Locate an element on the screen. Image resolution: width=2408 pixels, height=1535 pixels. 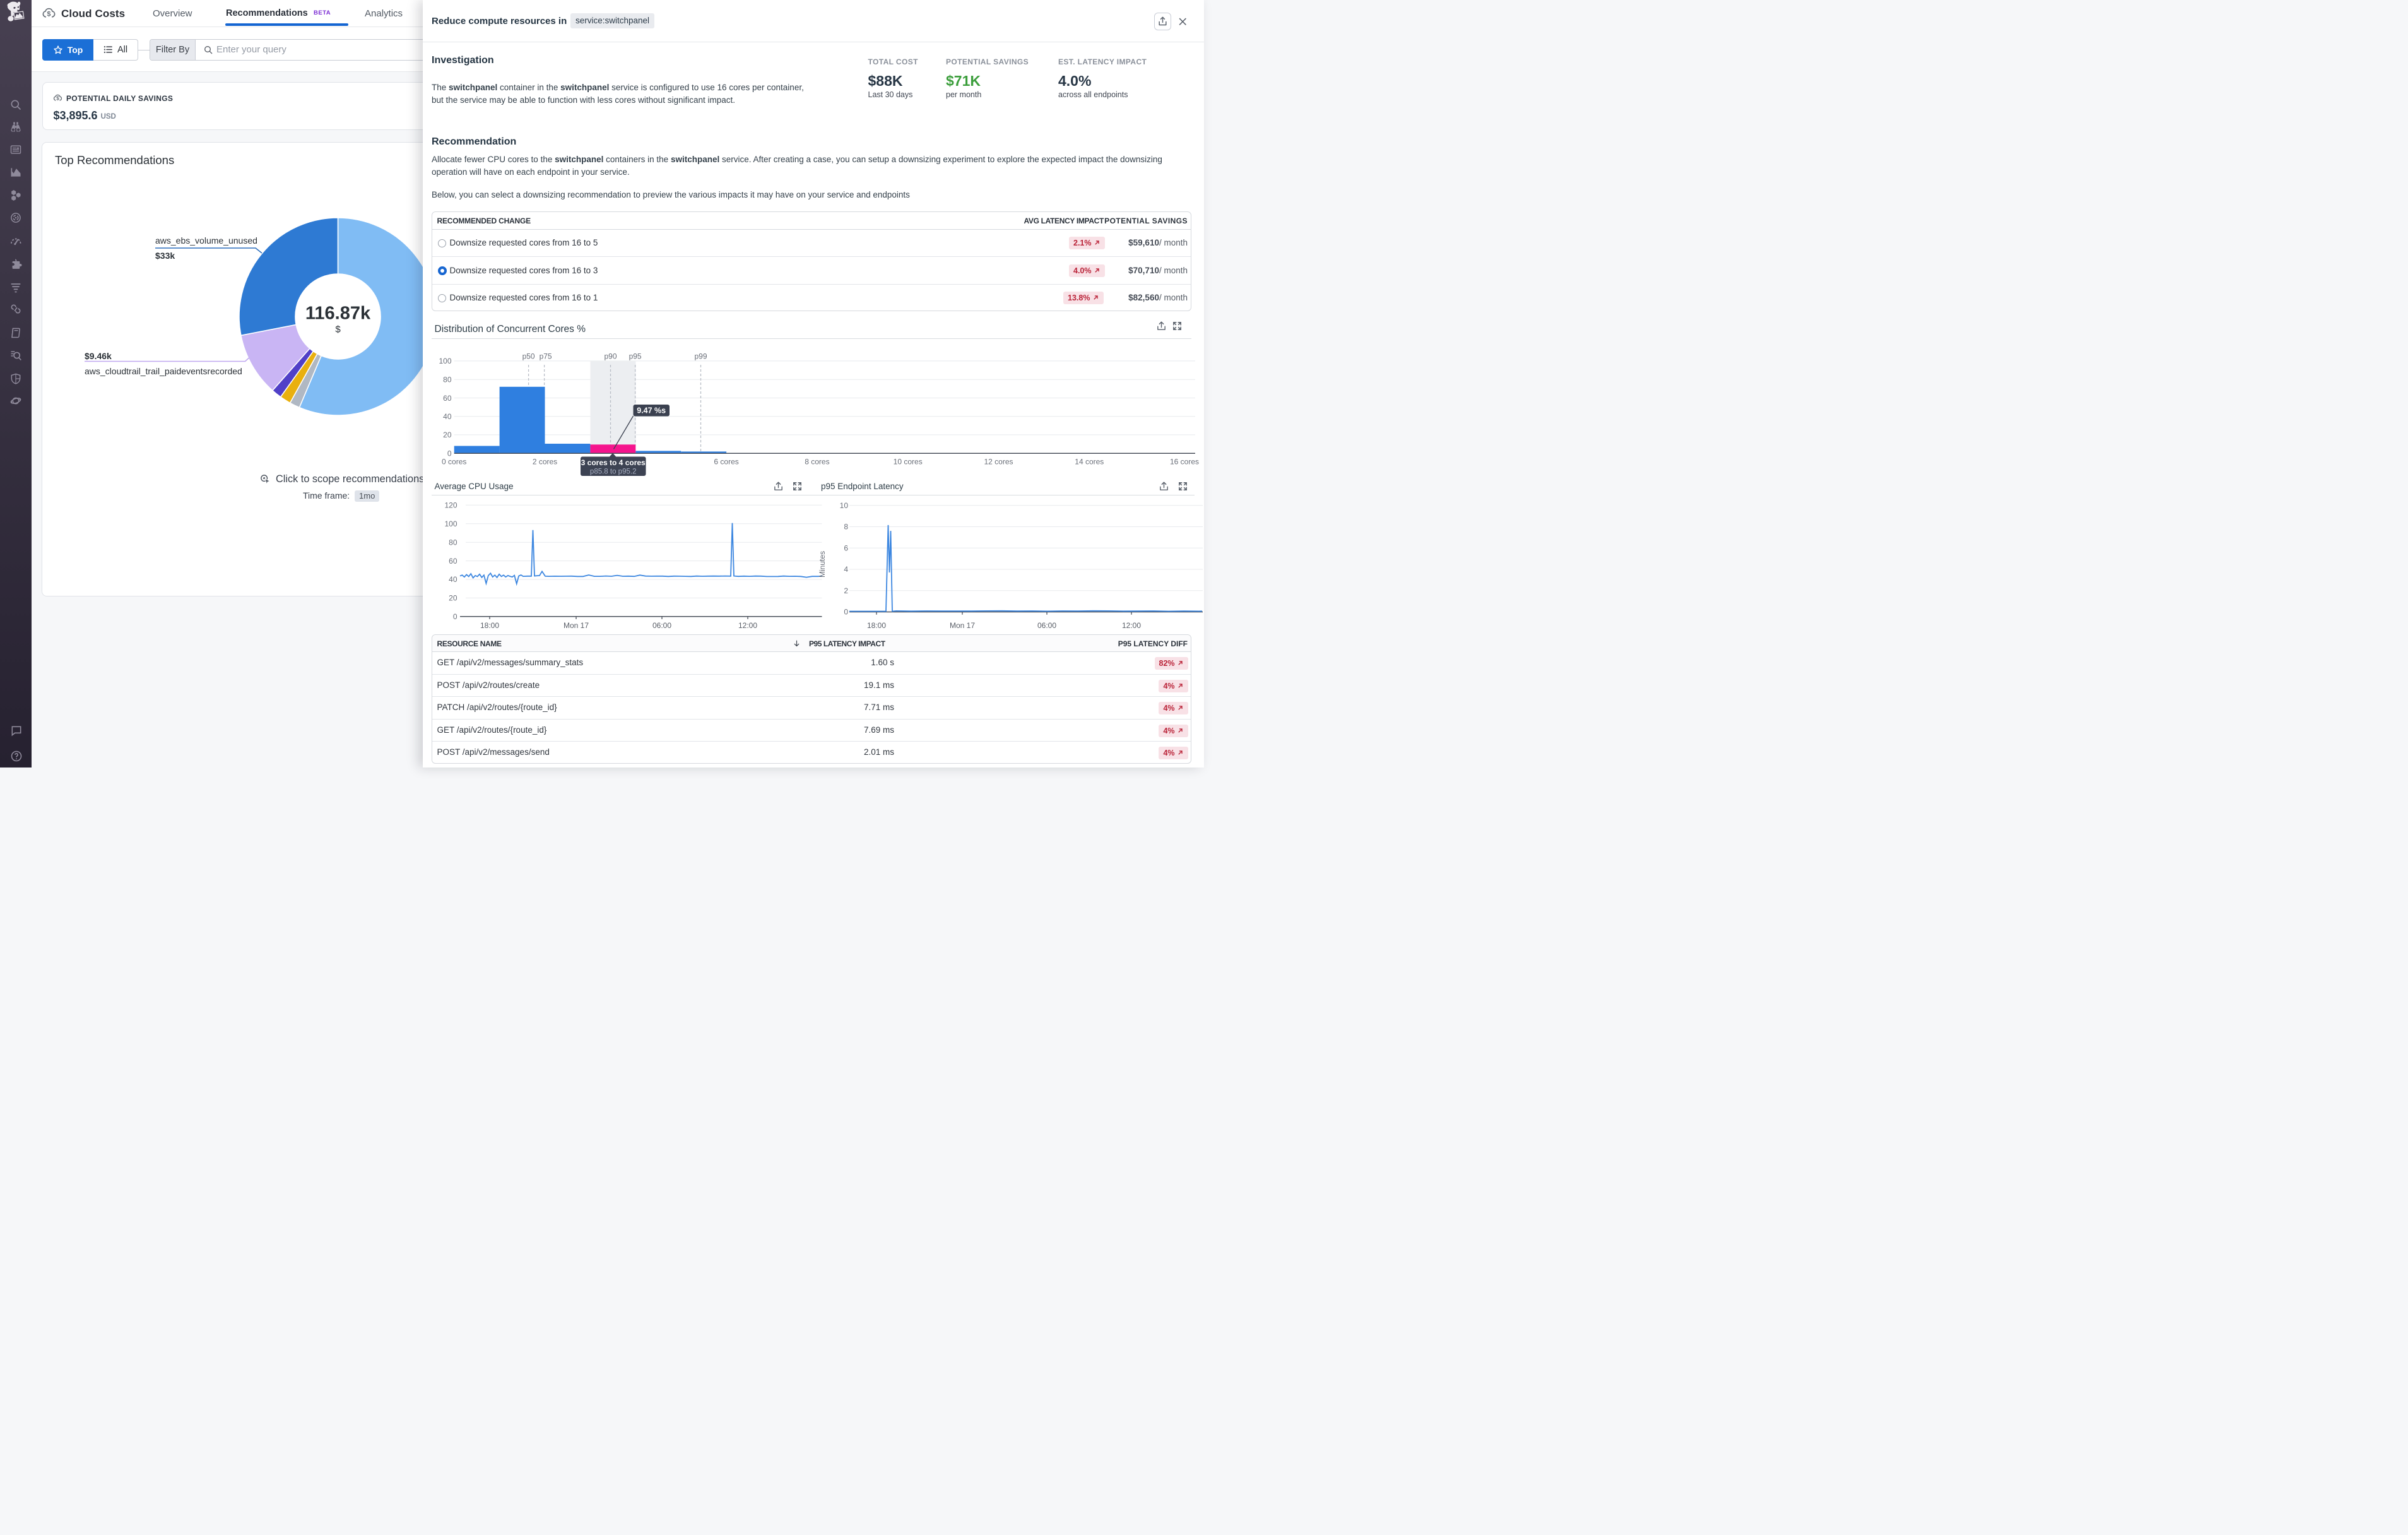
svg-text: 2 cores is located at coordinates (545, 462).